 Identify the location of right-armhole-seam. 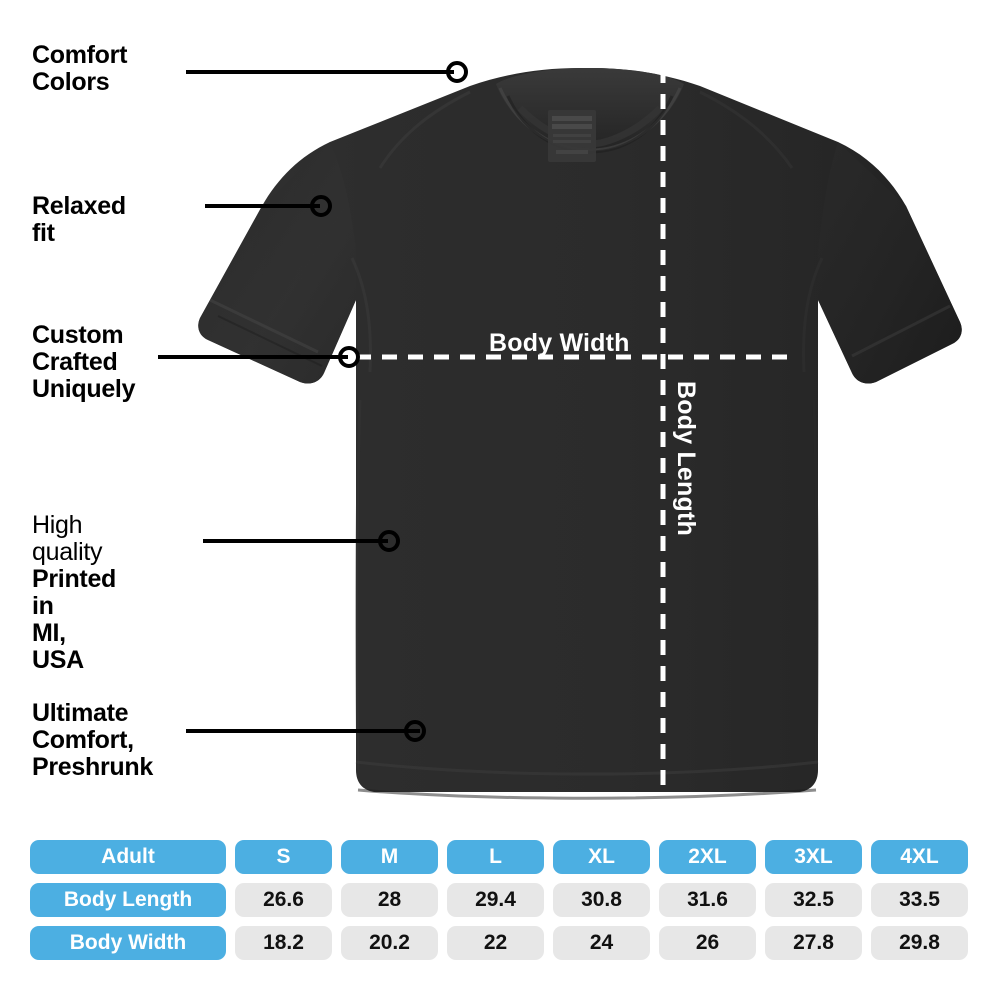
(813, 315).